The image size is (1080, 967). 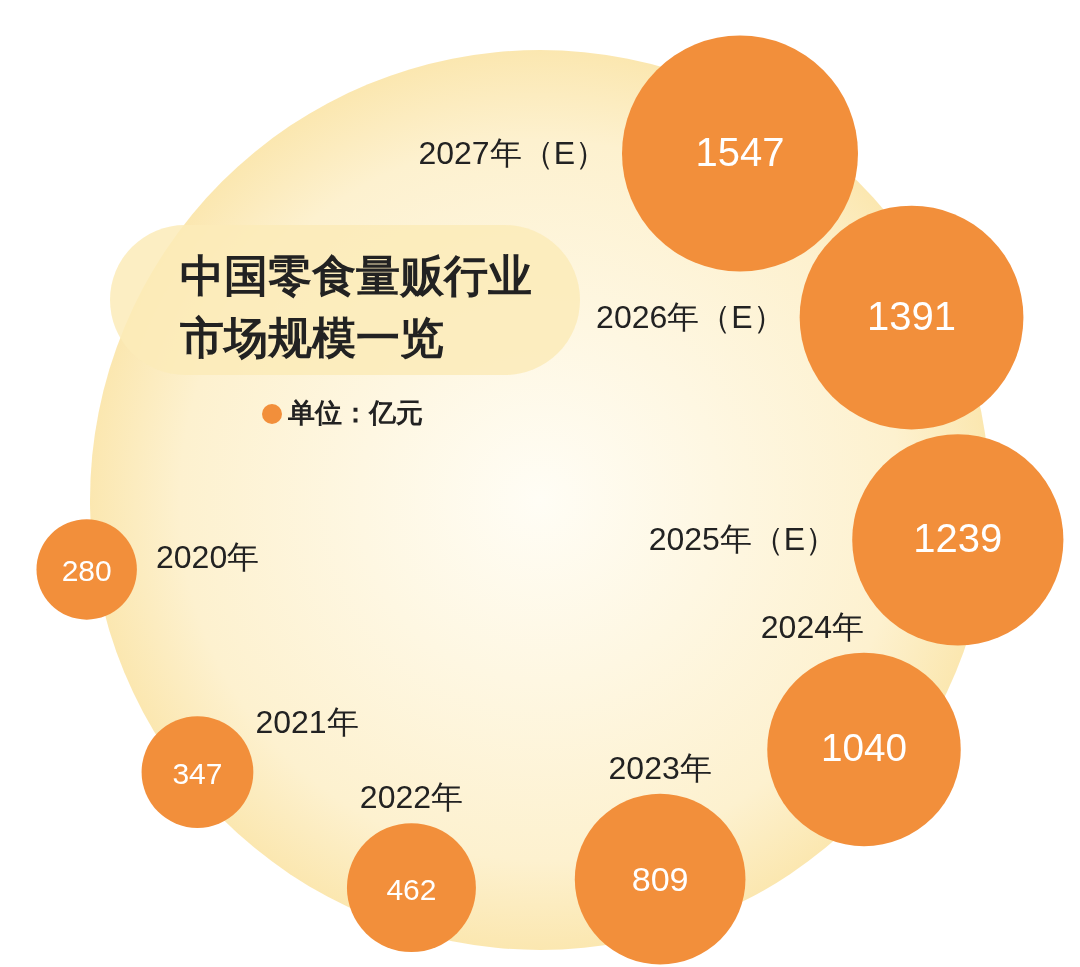 What do you see at coordinates (208, 557) in the screenshot?
I see `category-label: 2020年` at bounding box center [208, 557].